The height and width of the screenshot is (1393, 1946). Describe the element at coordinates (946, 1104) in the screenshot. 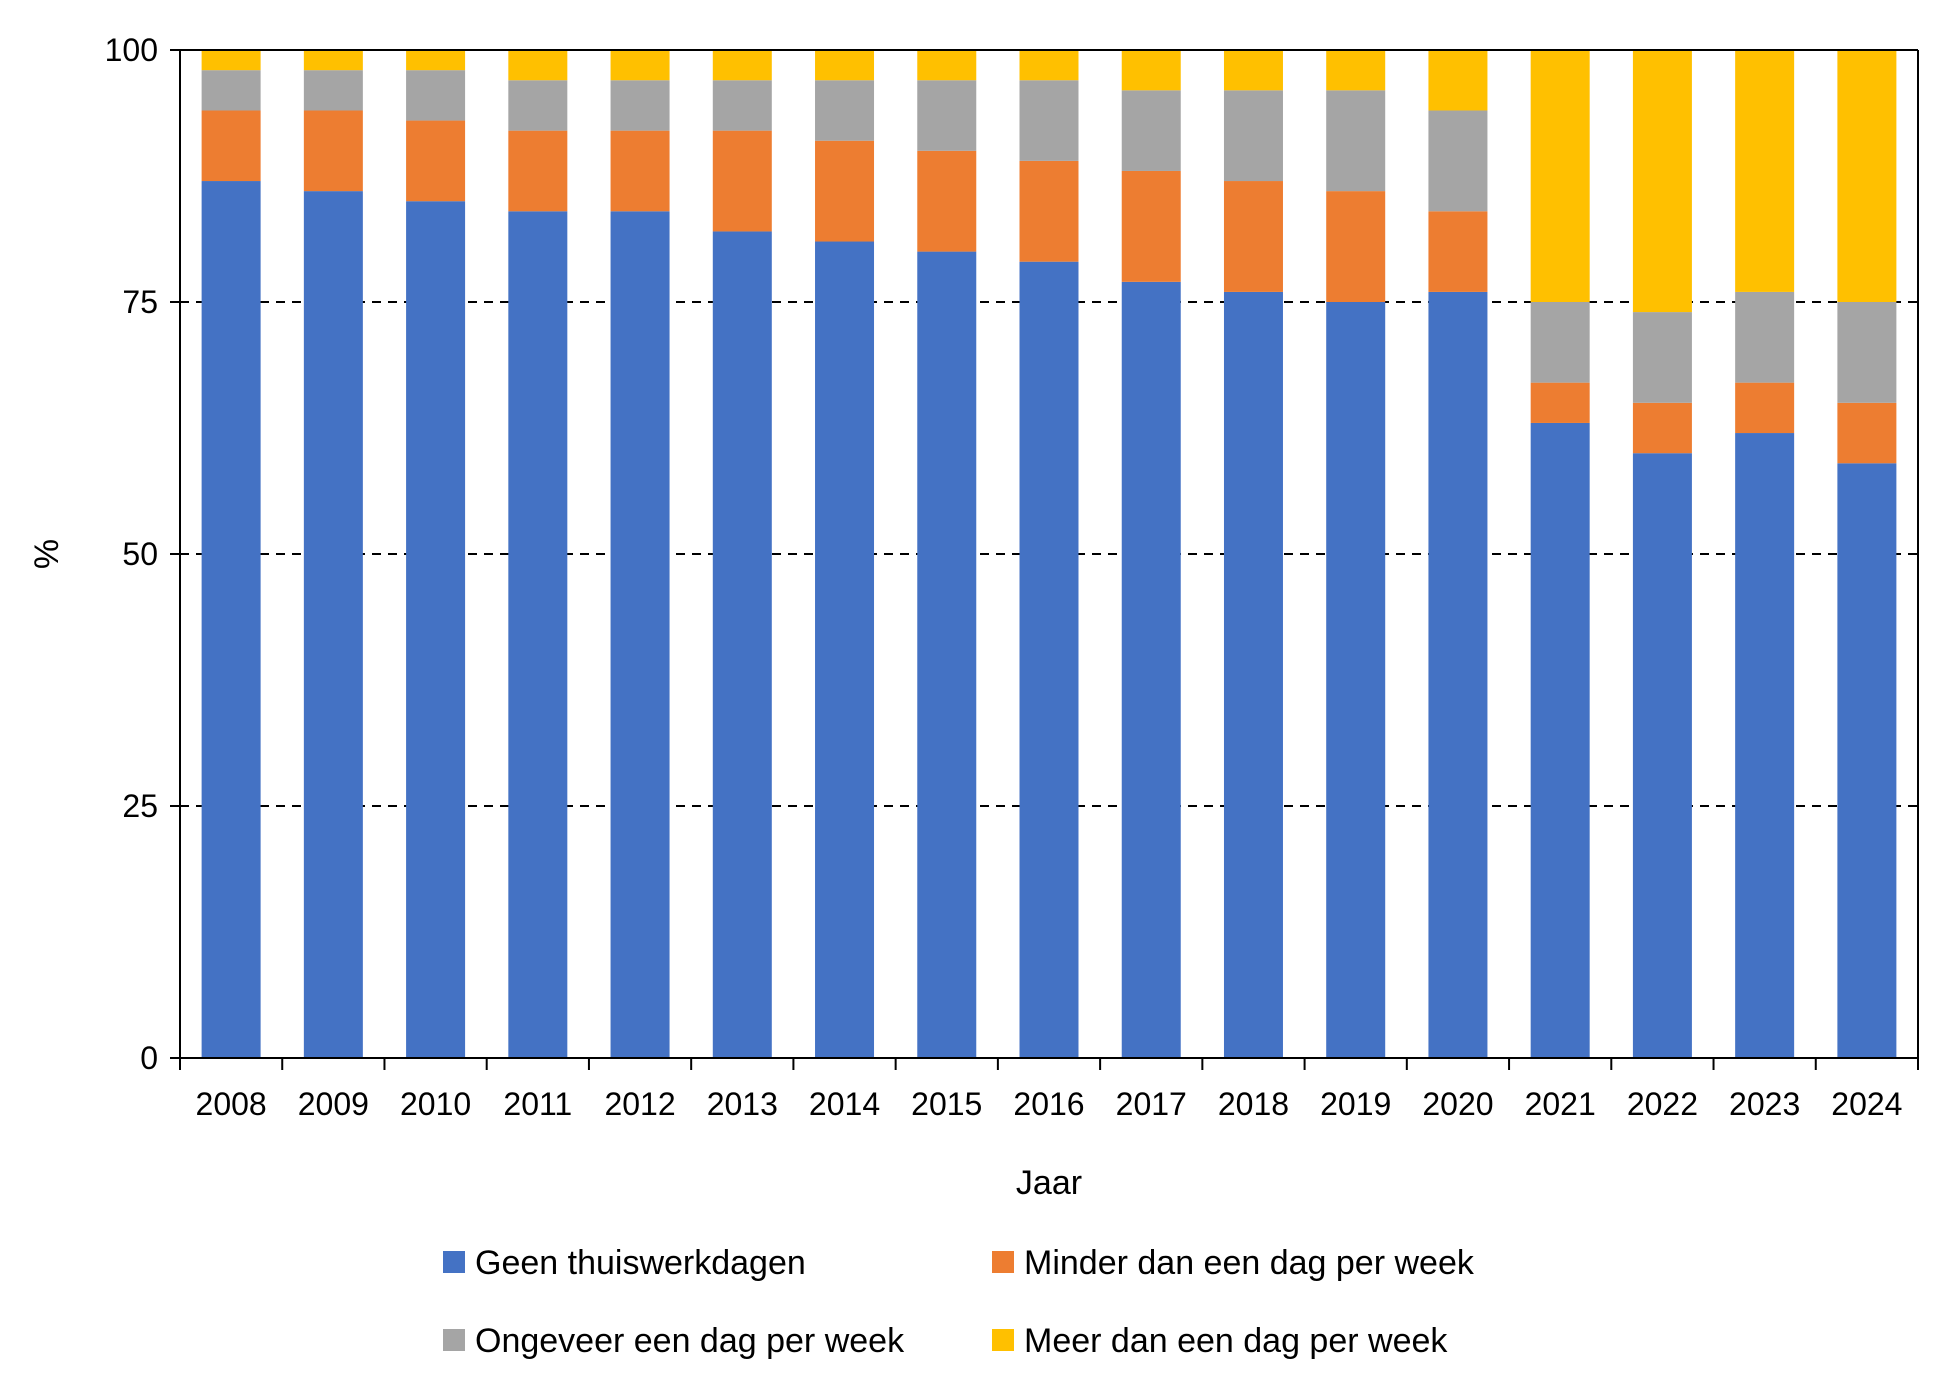

I see `x-tick-label: 2015` at that location.